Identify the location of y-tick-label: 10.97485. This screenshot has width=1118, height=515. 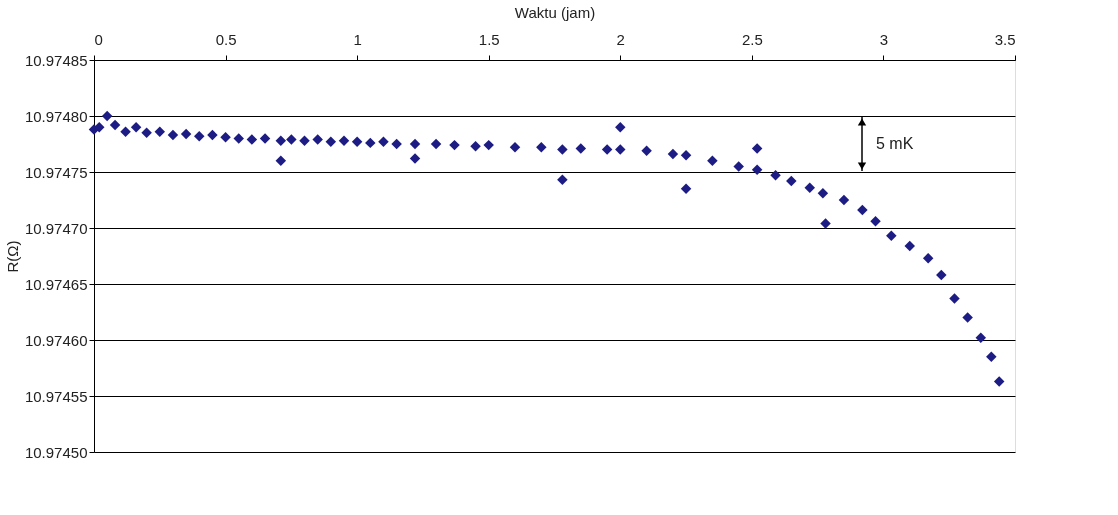
(56, 60).